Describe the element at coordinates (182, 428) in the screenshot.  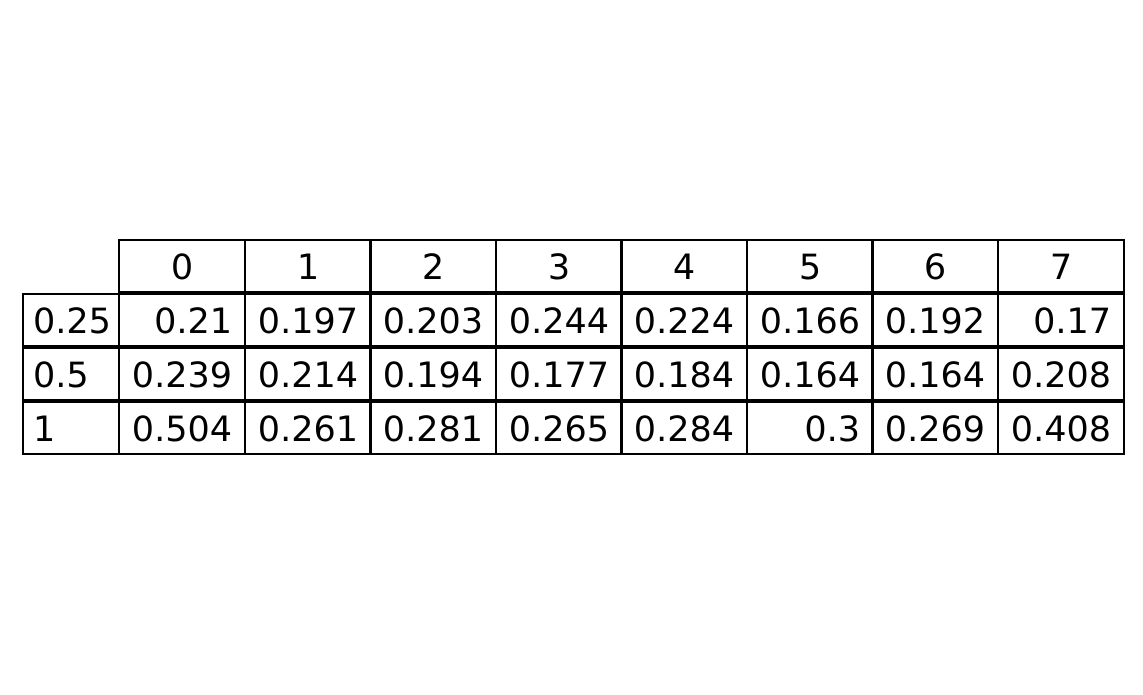
I see `table-cell: 0.504` at that location.